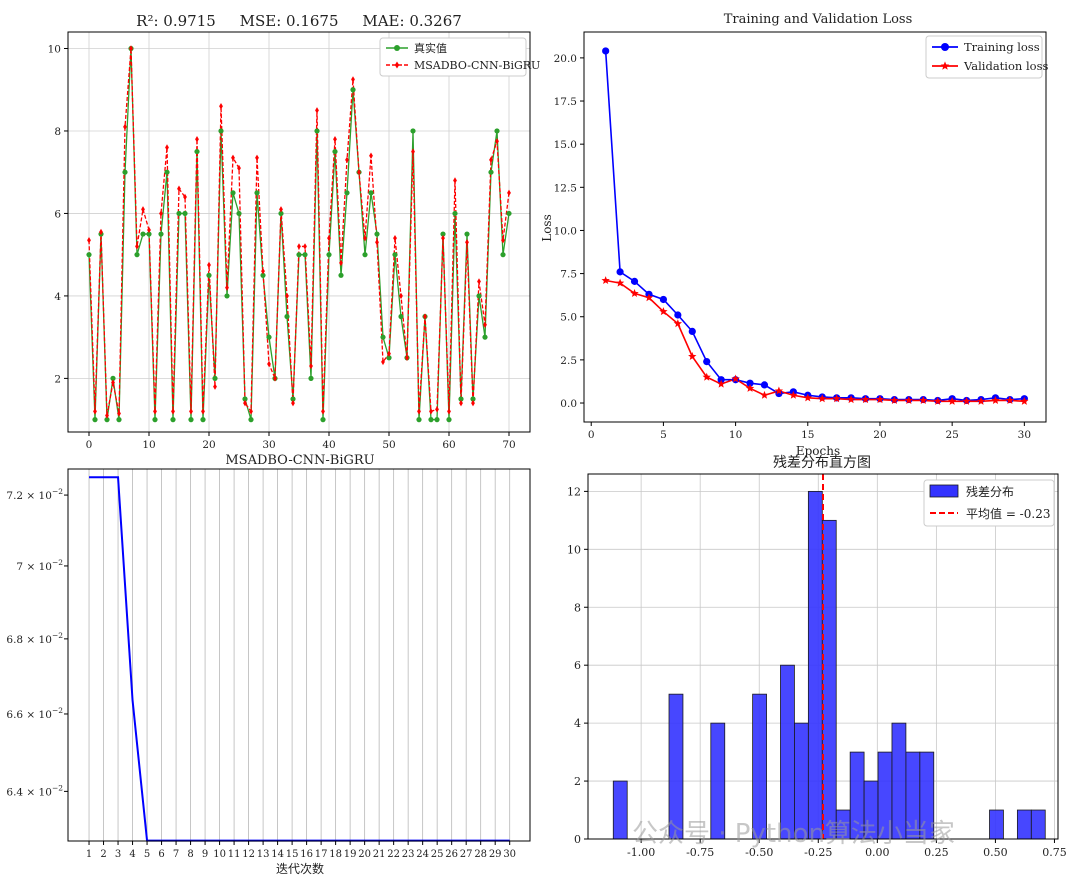  I want to click on loss-chart-title: Training and Validation Loss, so click(818, 19).